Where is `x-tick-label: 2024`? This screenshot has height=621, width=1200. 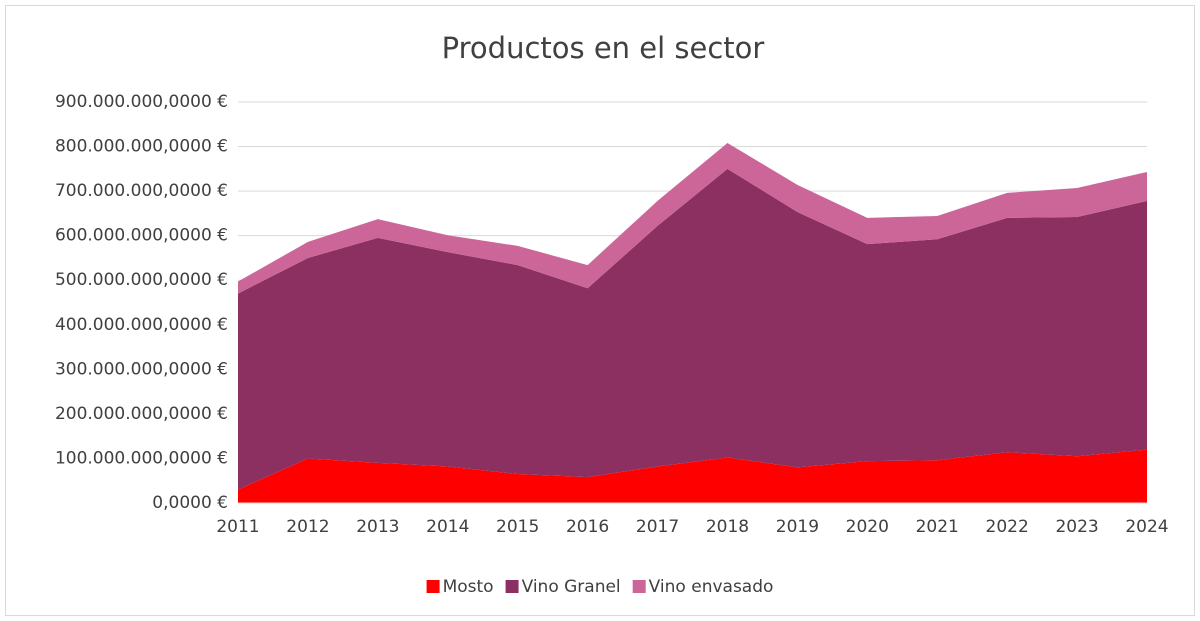 x-tick-label: 2024 is located at coordinates (1146, 527).